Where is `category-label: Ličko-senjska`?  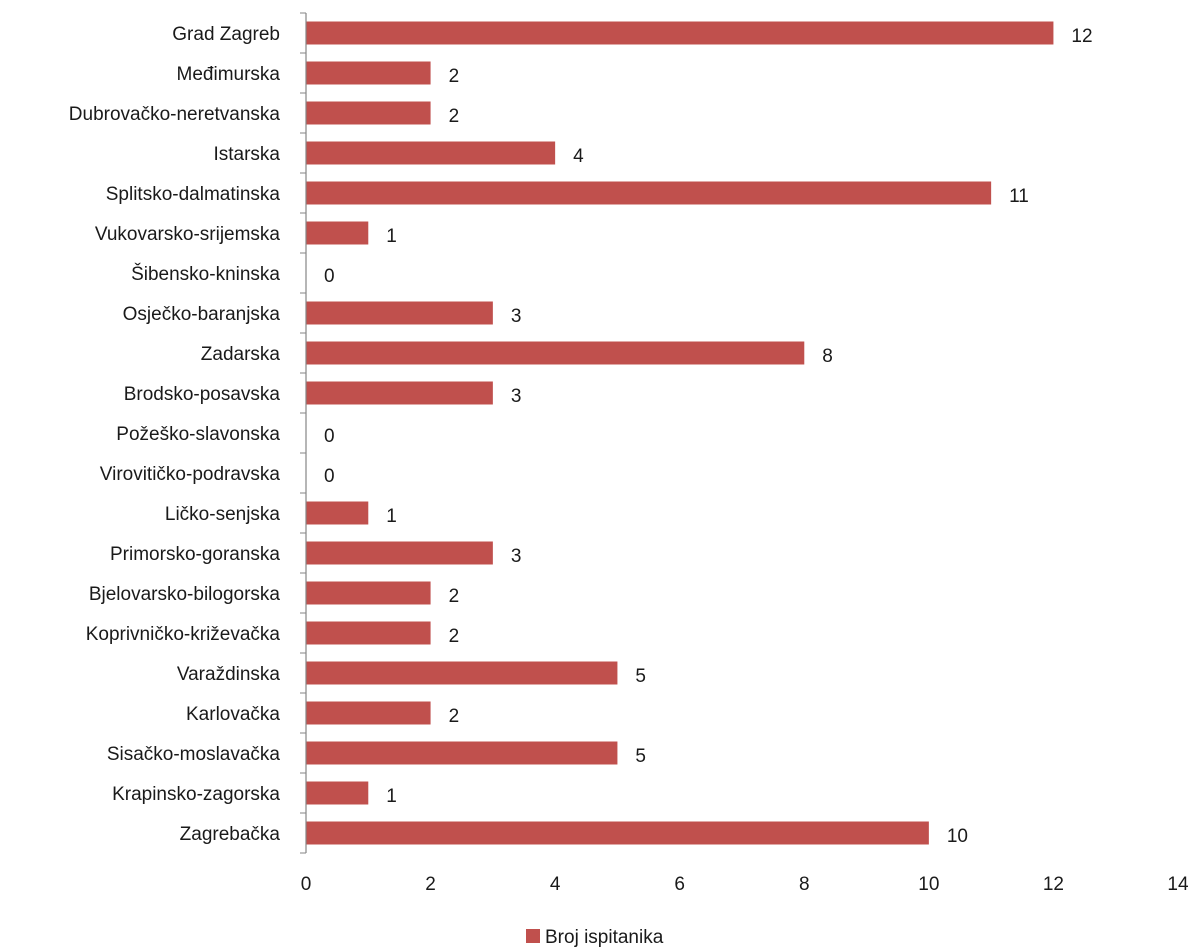 category-label: Ličko-senjska is located at coordinates (223, 514).